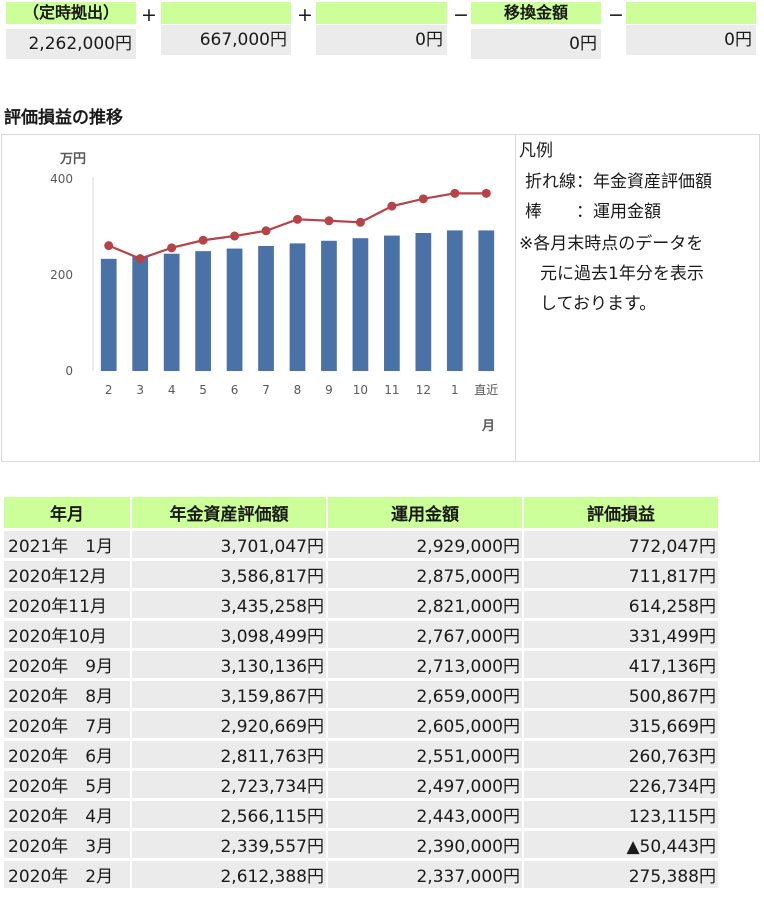 The width and height of the screenshot is (764, 918). Describe the element at coordinates (622, 274) in the screenshot. I see `legend-note: 元に過去1年分を表示` at that location.